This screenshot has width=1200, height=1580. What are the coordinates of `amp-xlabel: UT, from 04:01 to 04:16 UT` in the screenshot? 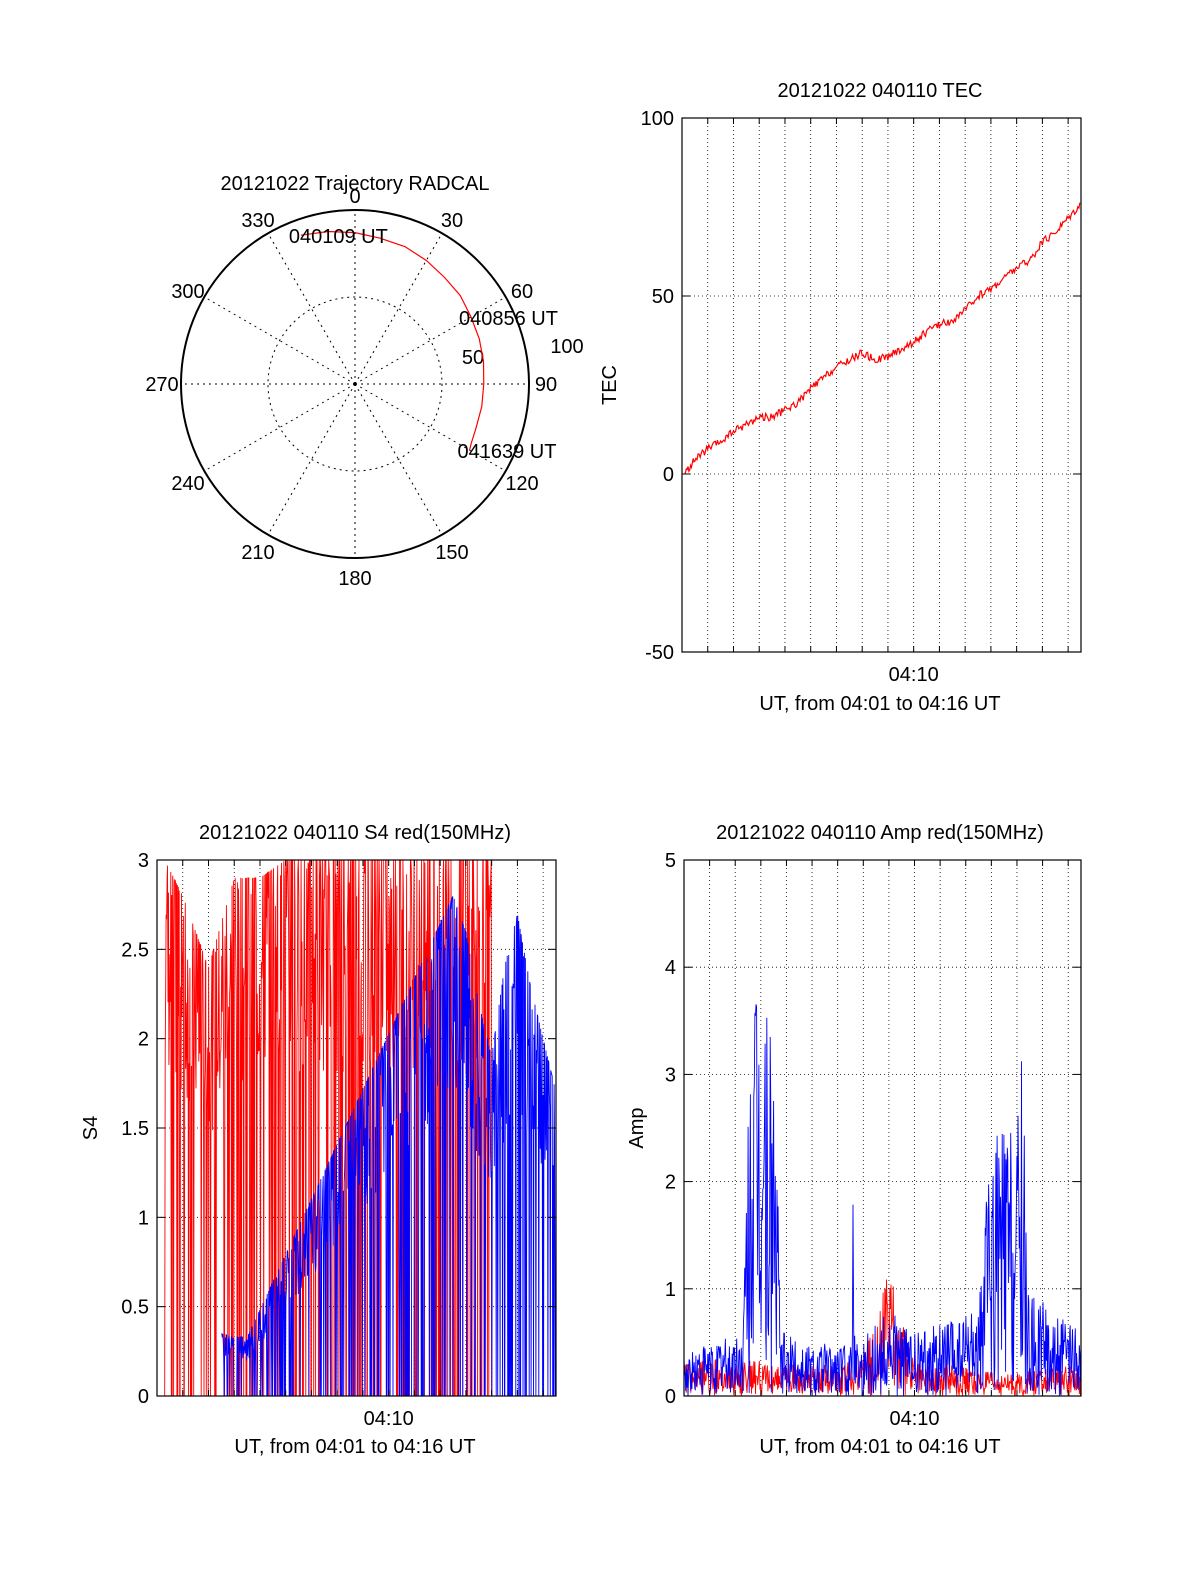 It's located at (879, 1447).